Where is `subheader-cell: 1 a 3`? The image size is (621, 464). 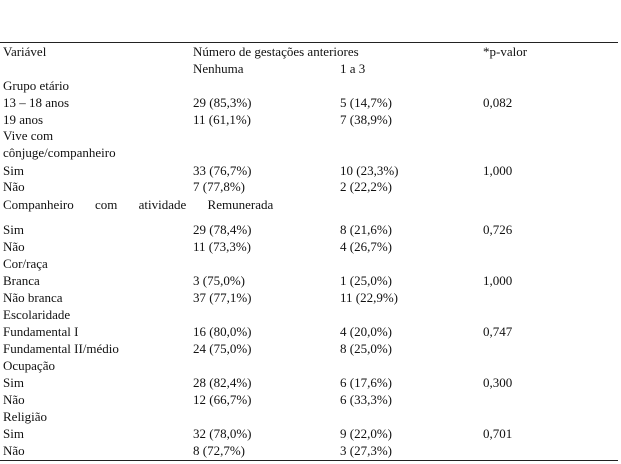 subheader-cell: 1 a 3 is located at coordinates (353, 68).